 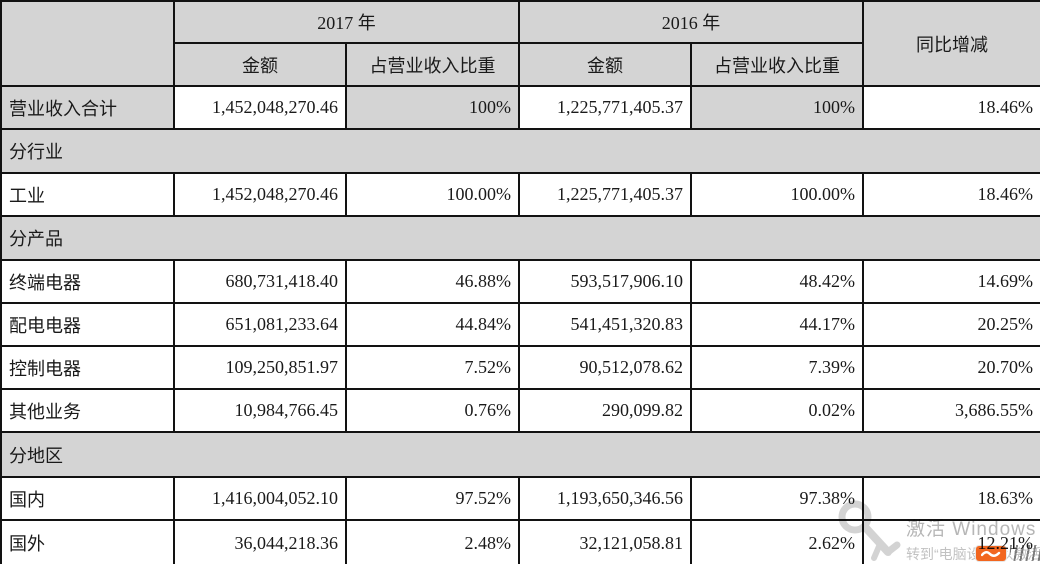 What do you see at coordinates (951, 367) in the screenshot?
I see `cell-yoy: 20.70%` at bounding box center [951, 367].